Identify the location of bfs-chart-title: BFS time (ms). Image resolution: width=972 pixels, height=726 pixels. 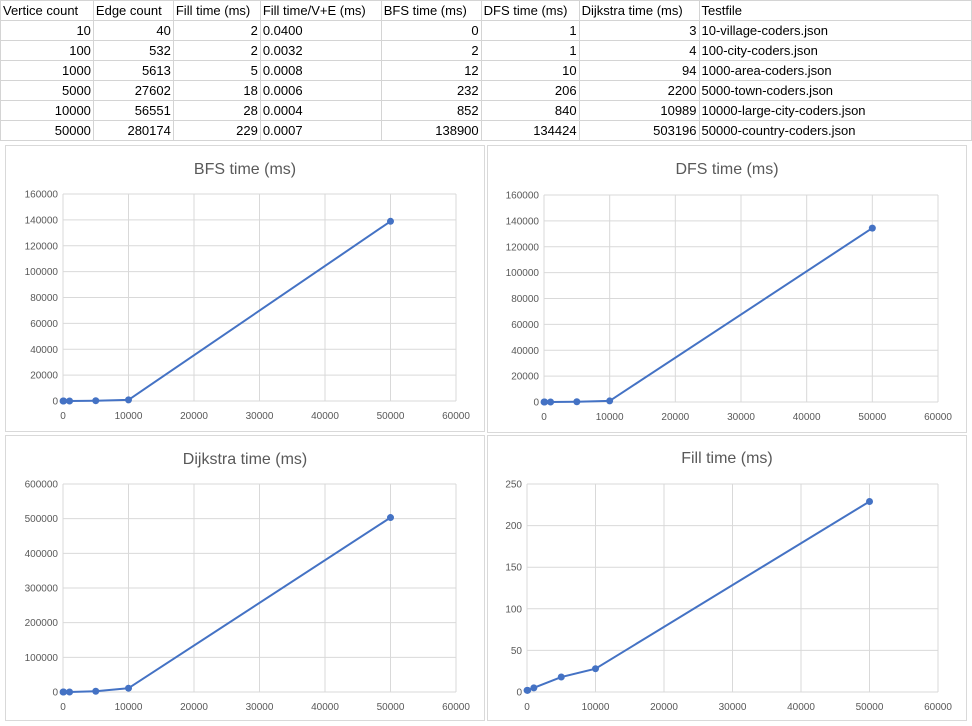
(245, 169).